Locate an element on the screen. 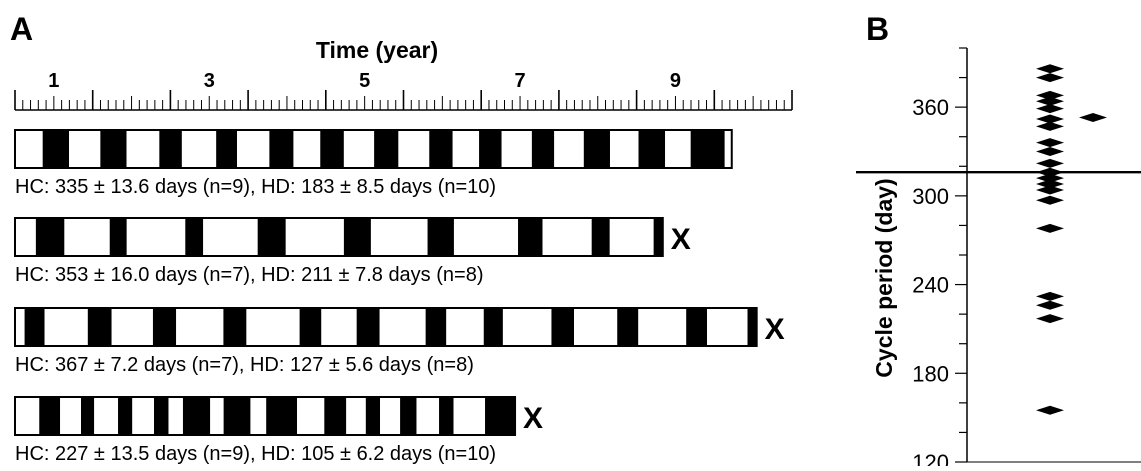 This screenshot has height=471, width=1141. panel-b-label: B is located at coordinates (877, 29).